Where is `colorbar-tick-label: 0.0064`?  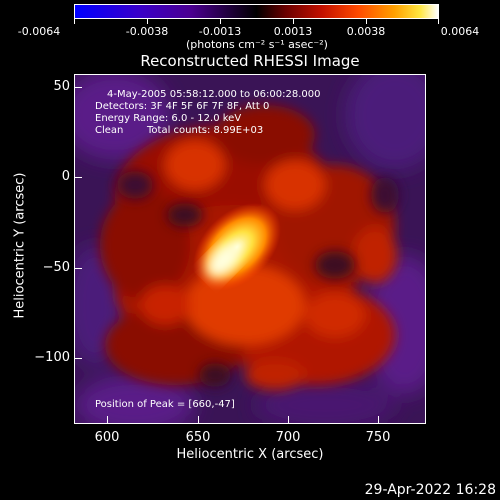 colorbar-tick-label: 0.0064 is located at coordinates (460, 31).